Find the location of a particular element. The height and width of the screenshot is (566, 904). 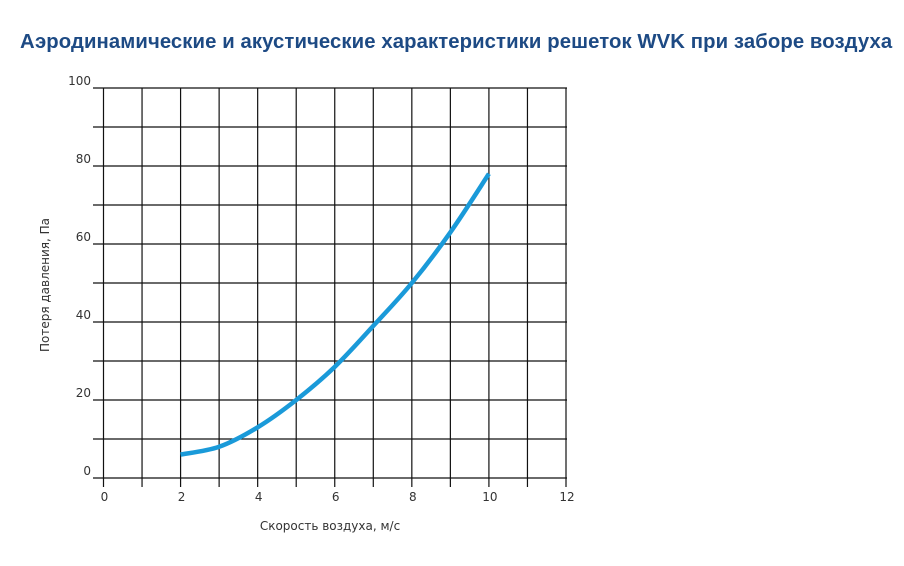

y-tick-label: 100 is located at coordinates (79, 81).